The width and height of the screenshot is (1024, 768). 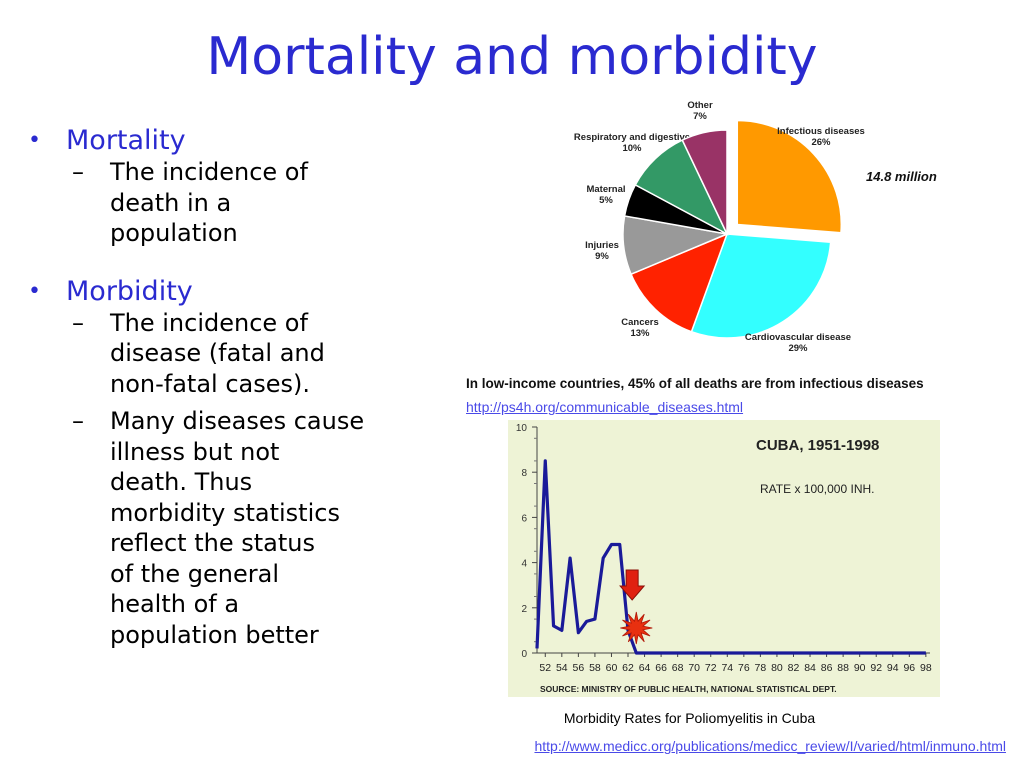 I want to click on pie-label: Cancers, so click(x=640, y=322).